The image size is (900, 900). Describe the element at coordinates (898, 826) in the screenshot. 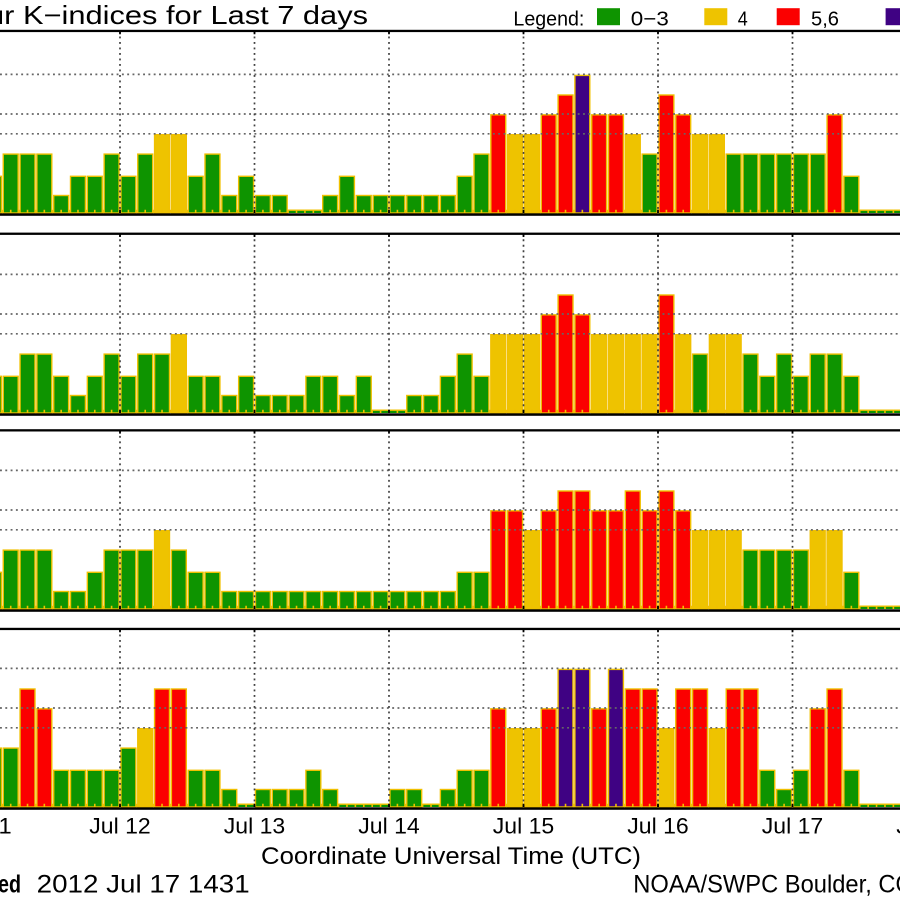

I see `svg-text: Jul 18` at that location.